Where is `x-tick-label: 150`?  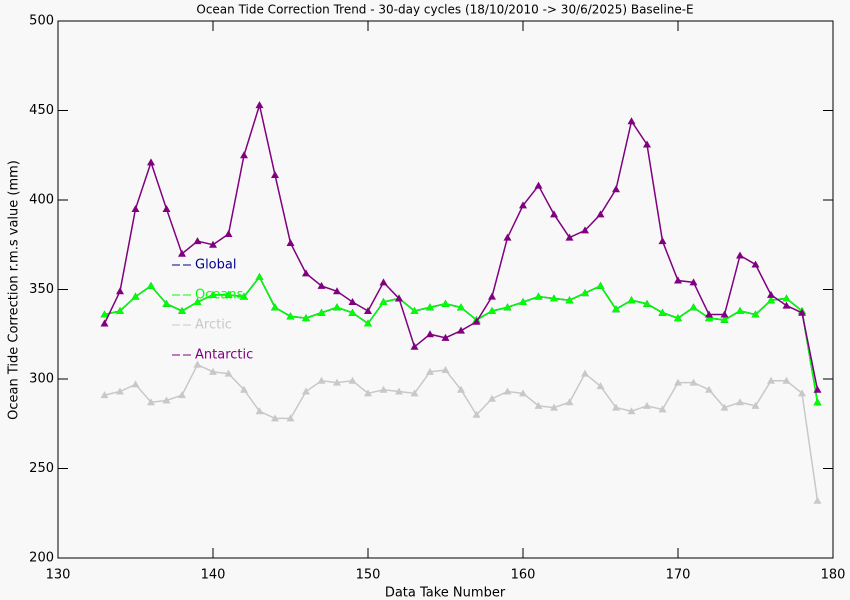
x-tick-label: 150 is located at coordinates (368, 575).